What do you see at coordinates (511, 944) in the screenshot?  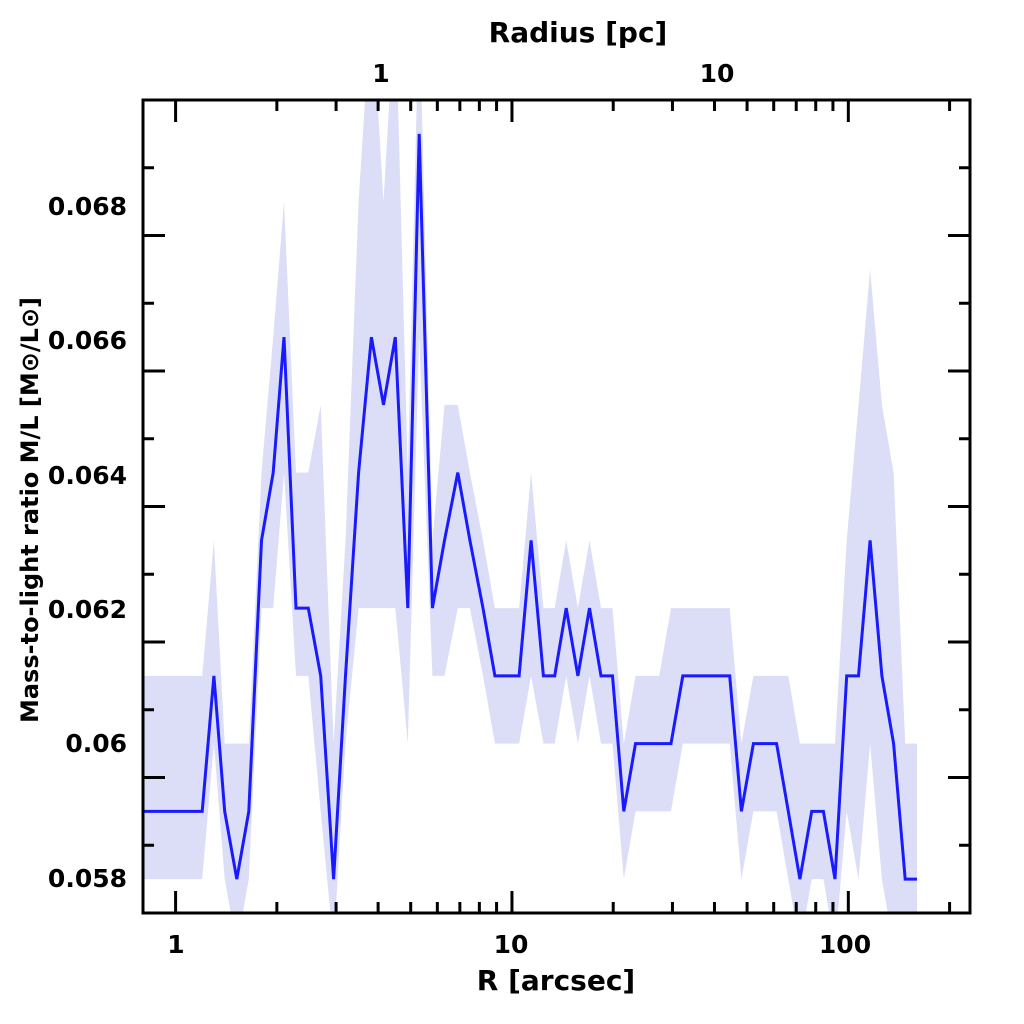 I see `x-tick-label-10: 10` at bounding box center [511, 944].